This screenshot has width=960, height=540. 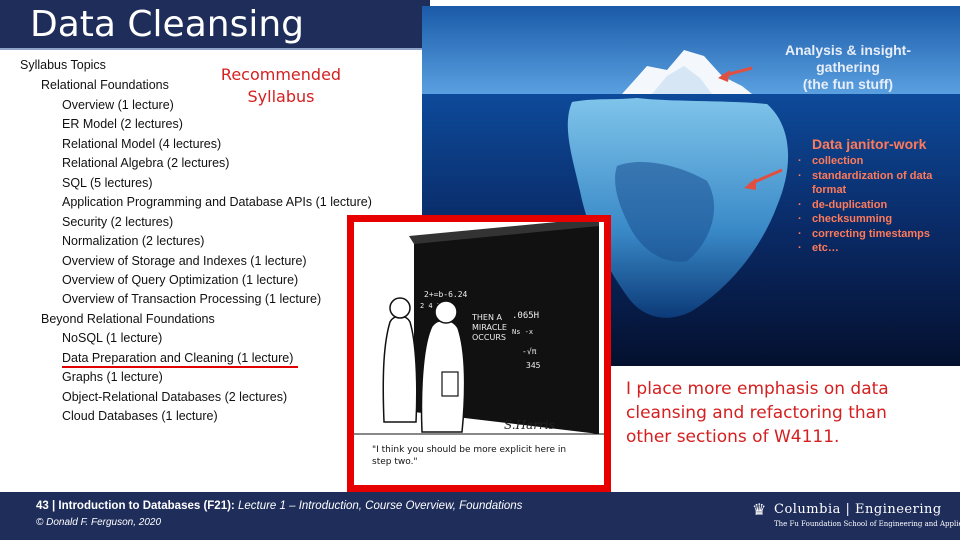 What do you see at coordinates (533, 365) in the screenshot?
I see `svg-text: 345` at bounding box center [533, 365].